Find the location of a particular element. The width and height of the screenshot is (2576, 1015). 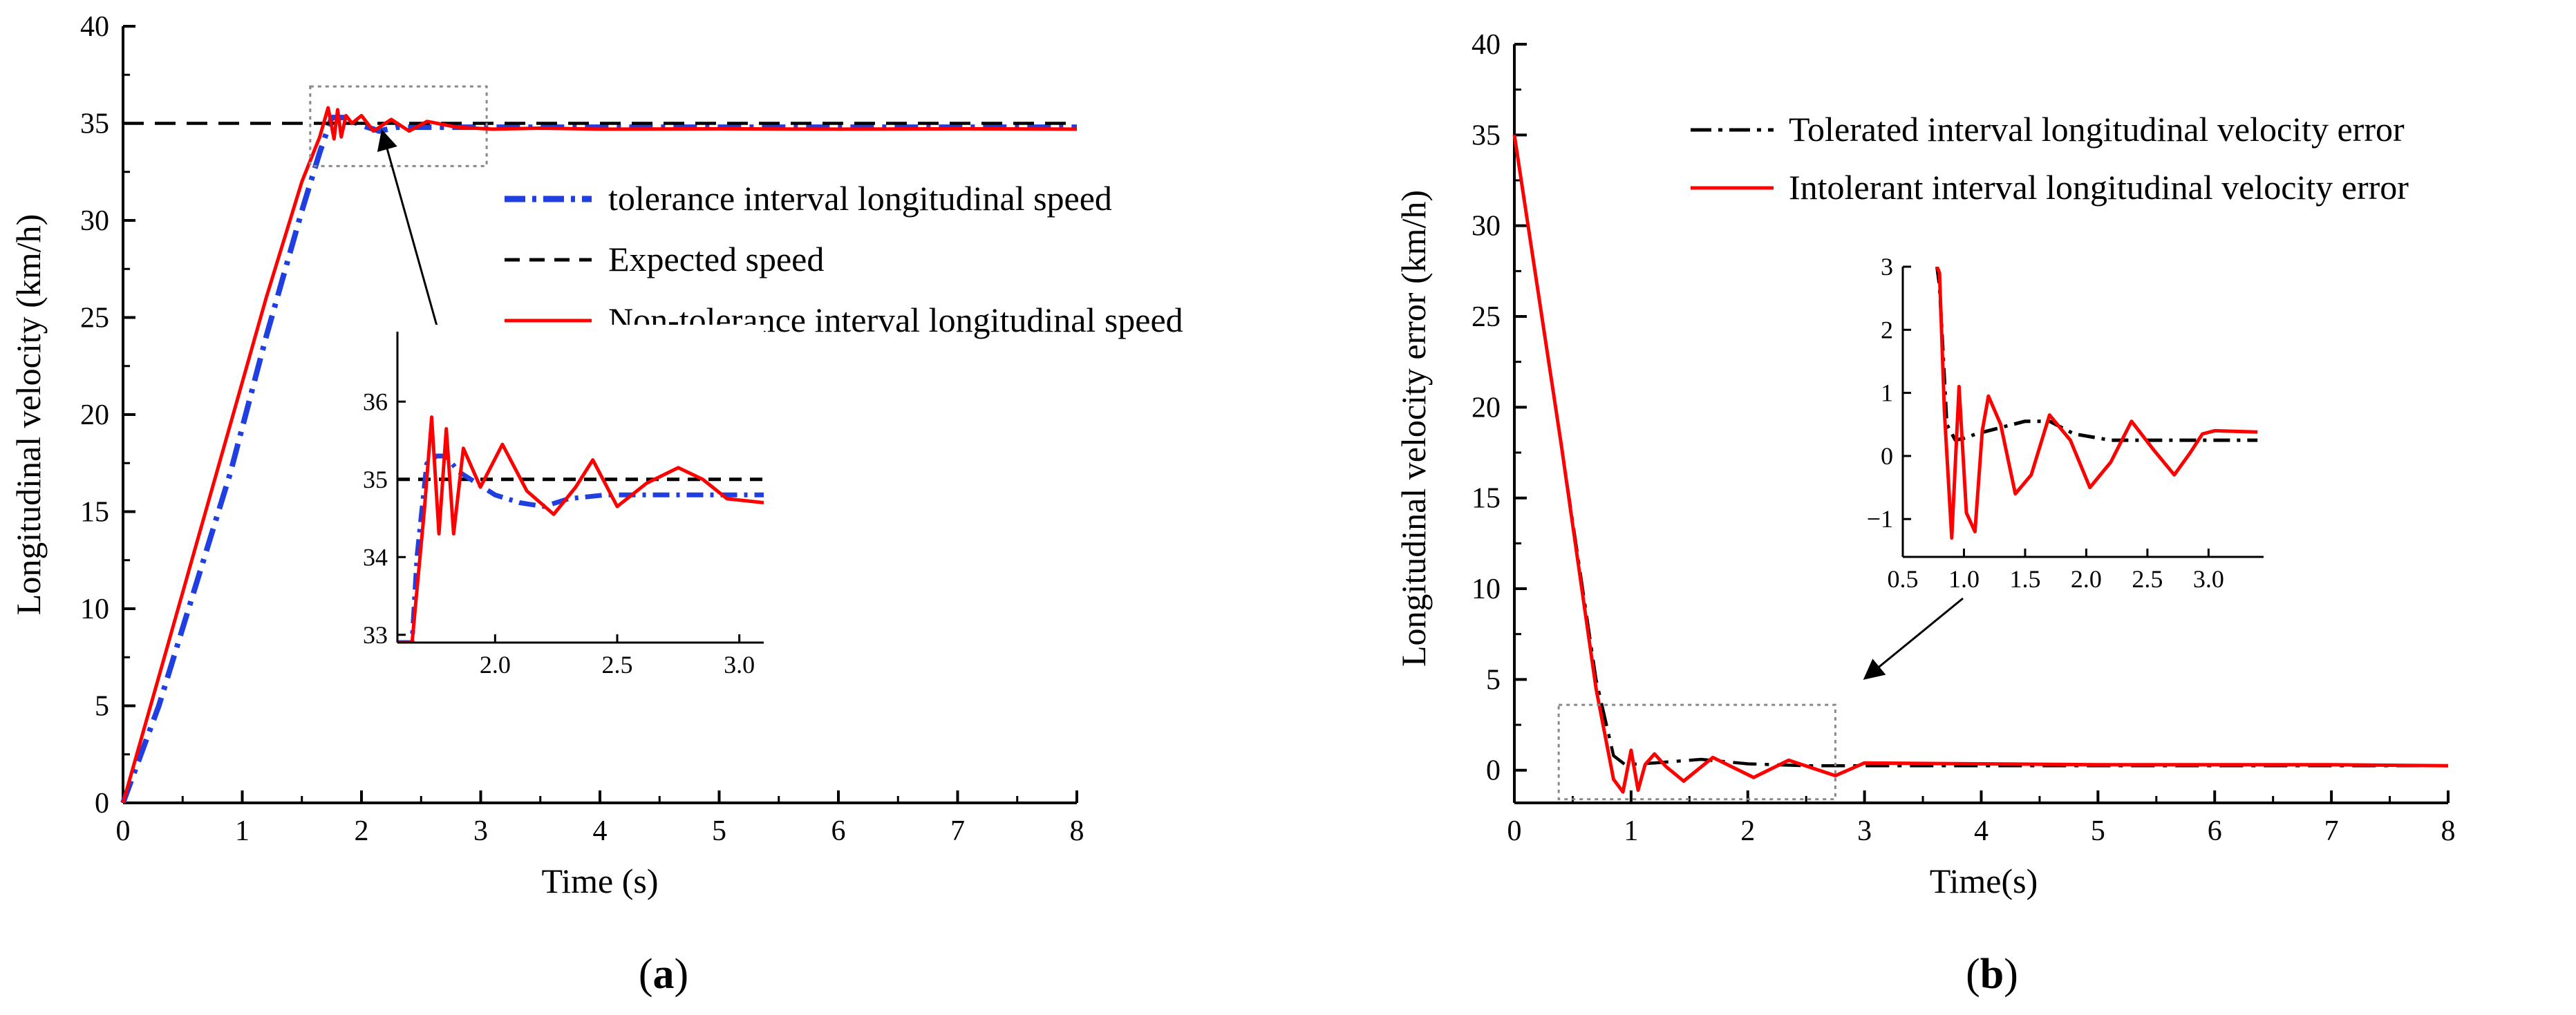

inset-chart: 2.0 2.5 3.0 33 34 35 36 is located at coordinates (563, 502).